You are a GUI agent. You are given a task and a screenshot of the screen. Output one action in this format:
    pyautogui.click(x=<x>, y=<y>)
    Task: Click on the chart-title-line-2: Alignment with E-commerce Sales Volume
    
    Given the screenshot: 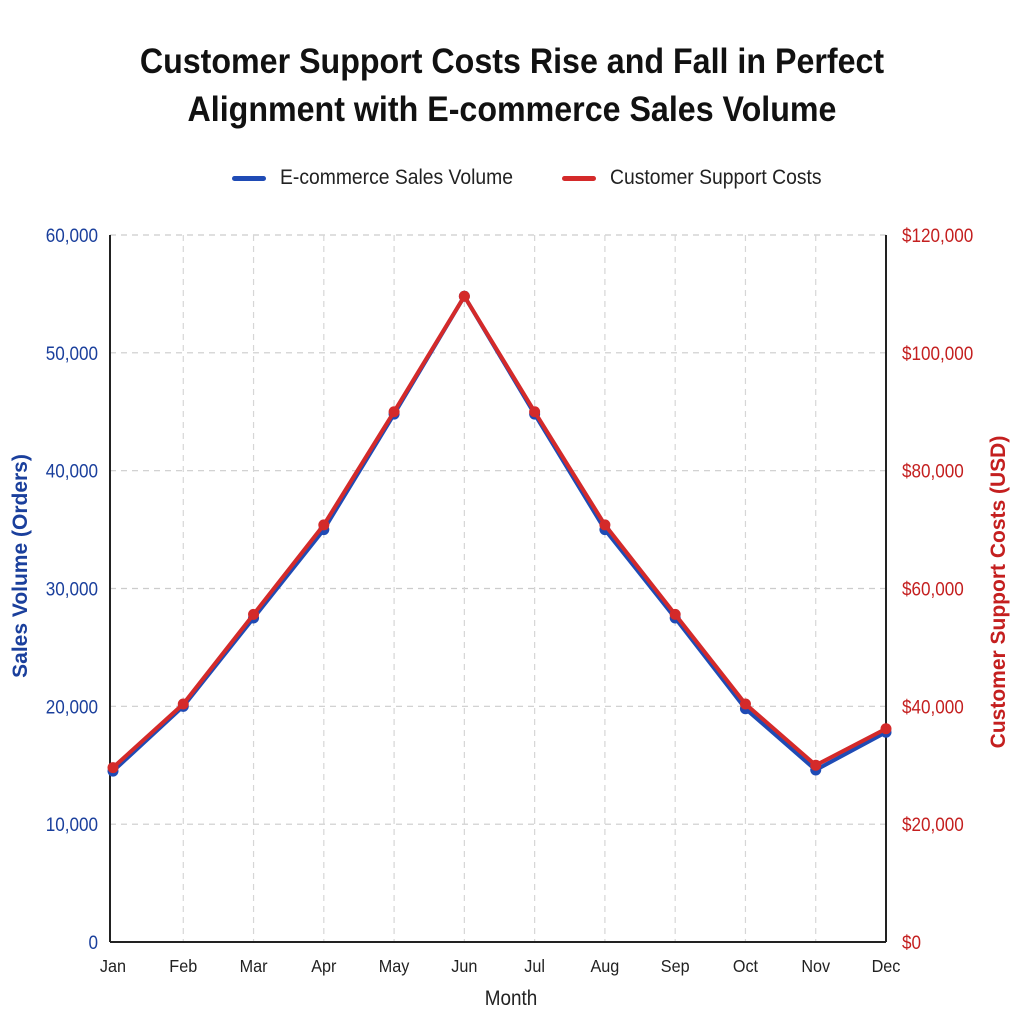 What is the action you would take?
    pyautogui.click(x=512, y=109)
    